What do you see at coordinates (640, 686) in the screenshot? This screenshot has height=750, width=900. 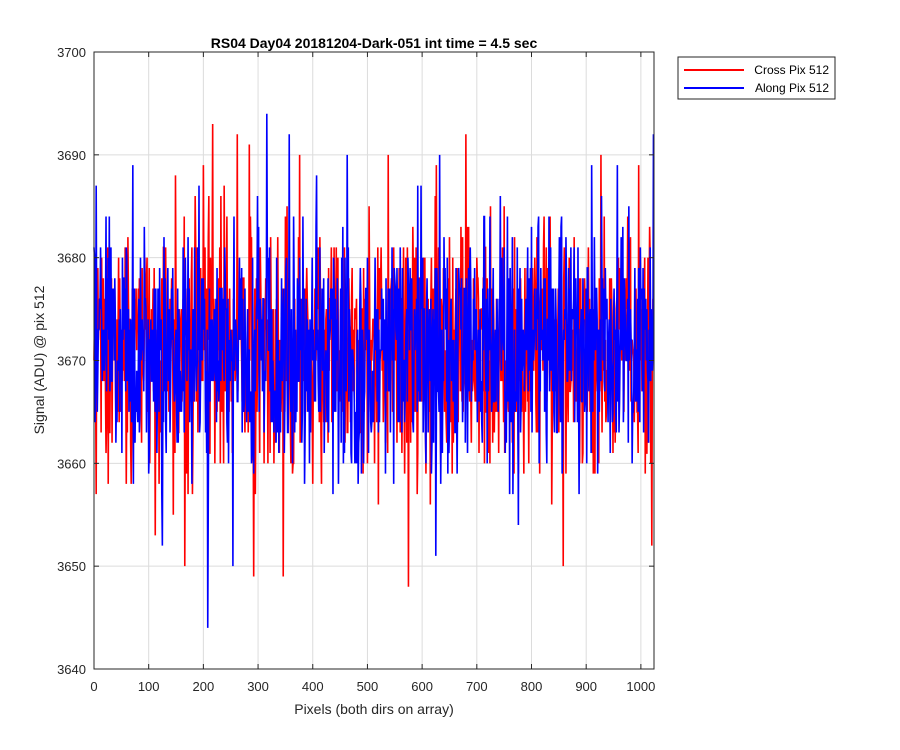 I see `x-tick-label: 1000` at bounding box center [640, 686].